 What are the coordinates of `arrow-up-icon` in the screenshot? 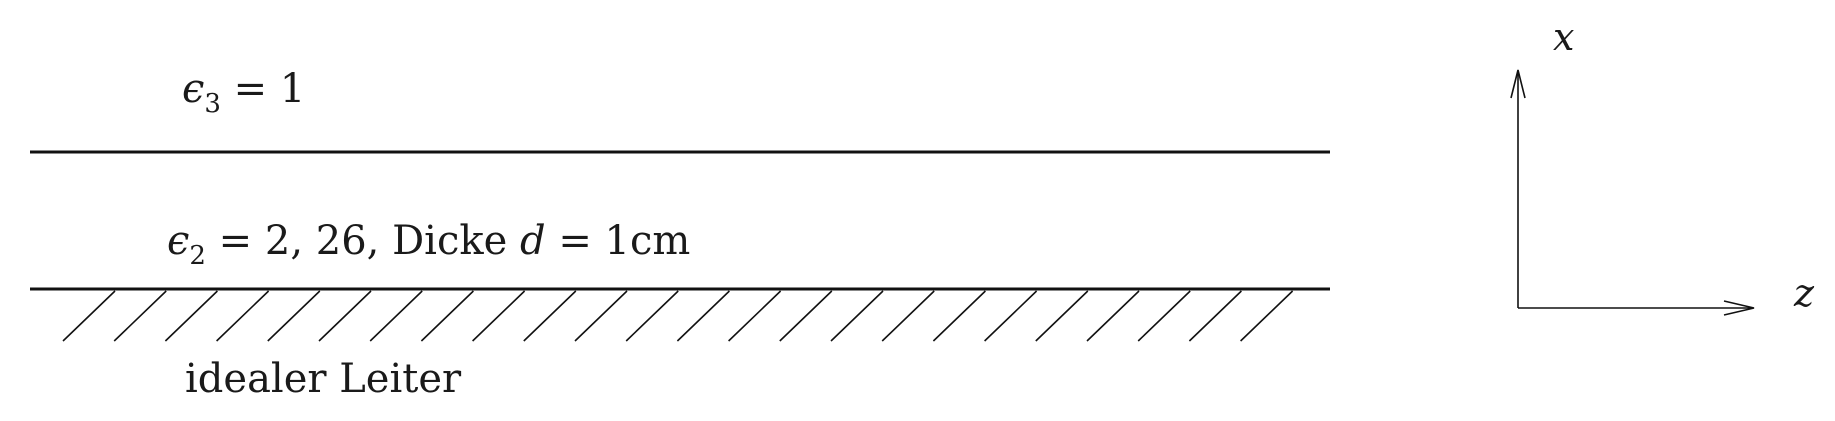 It's located at (1518, 84).